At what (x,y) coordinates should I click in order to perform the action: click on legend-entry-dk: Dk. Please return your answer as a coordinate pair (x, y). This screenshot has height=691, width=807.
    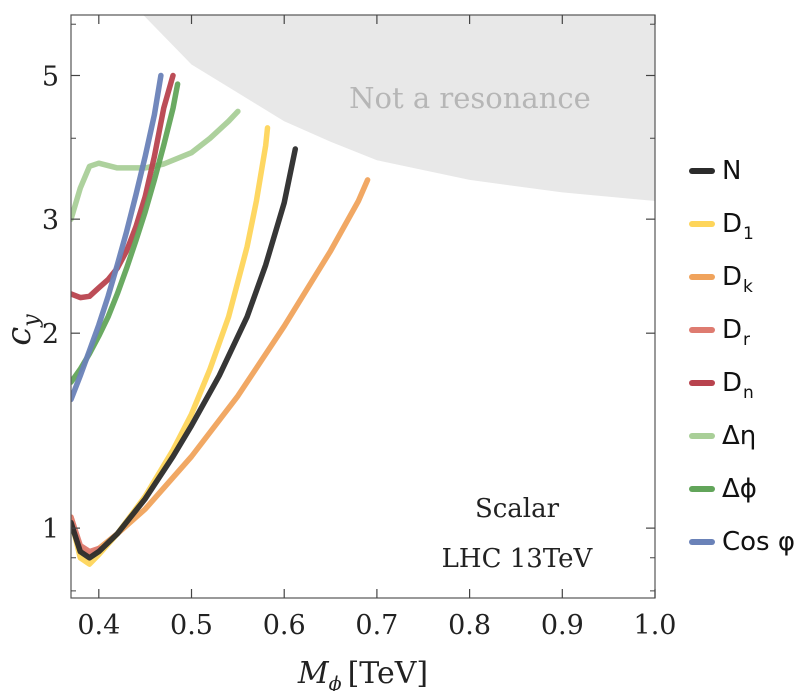
    Looking at the image, I should click on (721, 279).